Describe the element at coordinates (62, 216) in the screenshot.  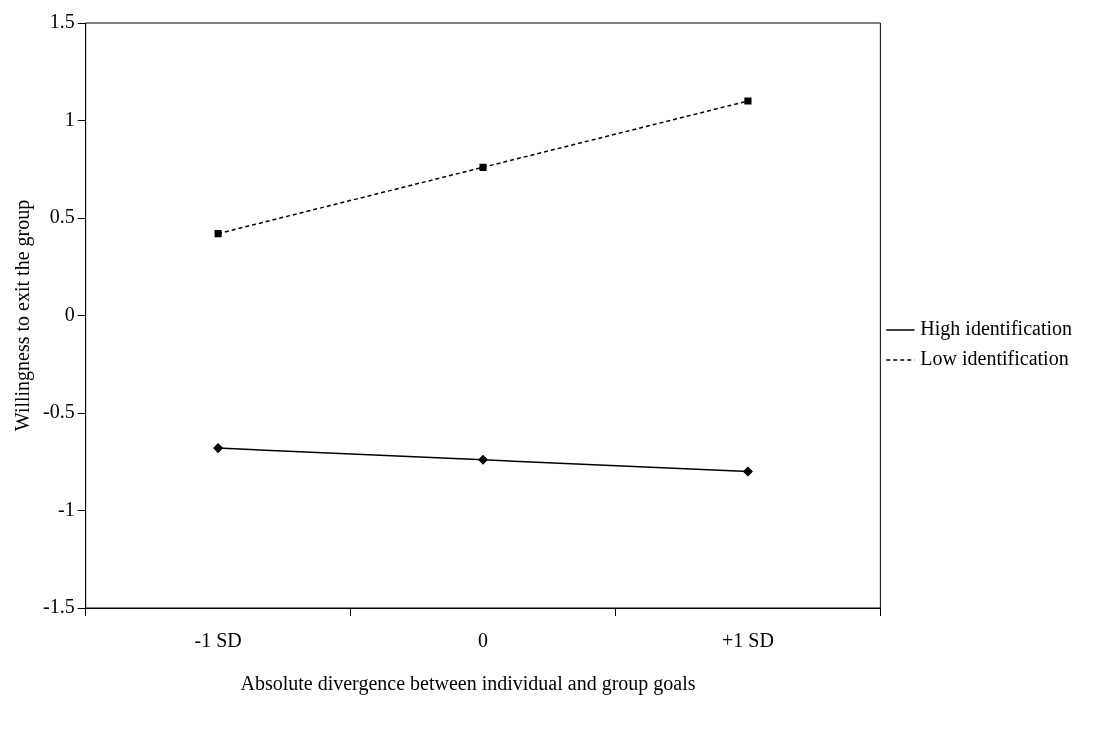
I see `y-tick-label: 0.5` at that location.